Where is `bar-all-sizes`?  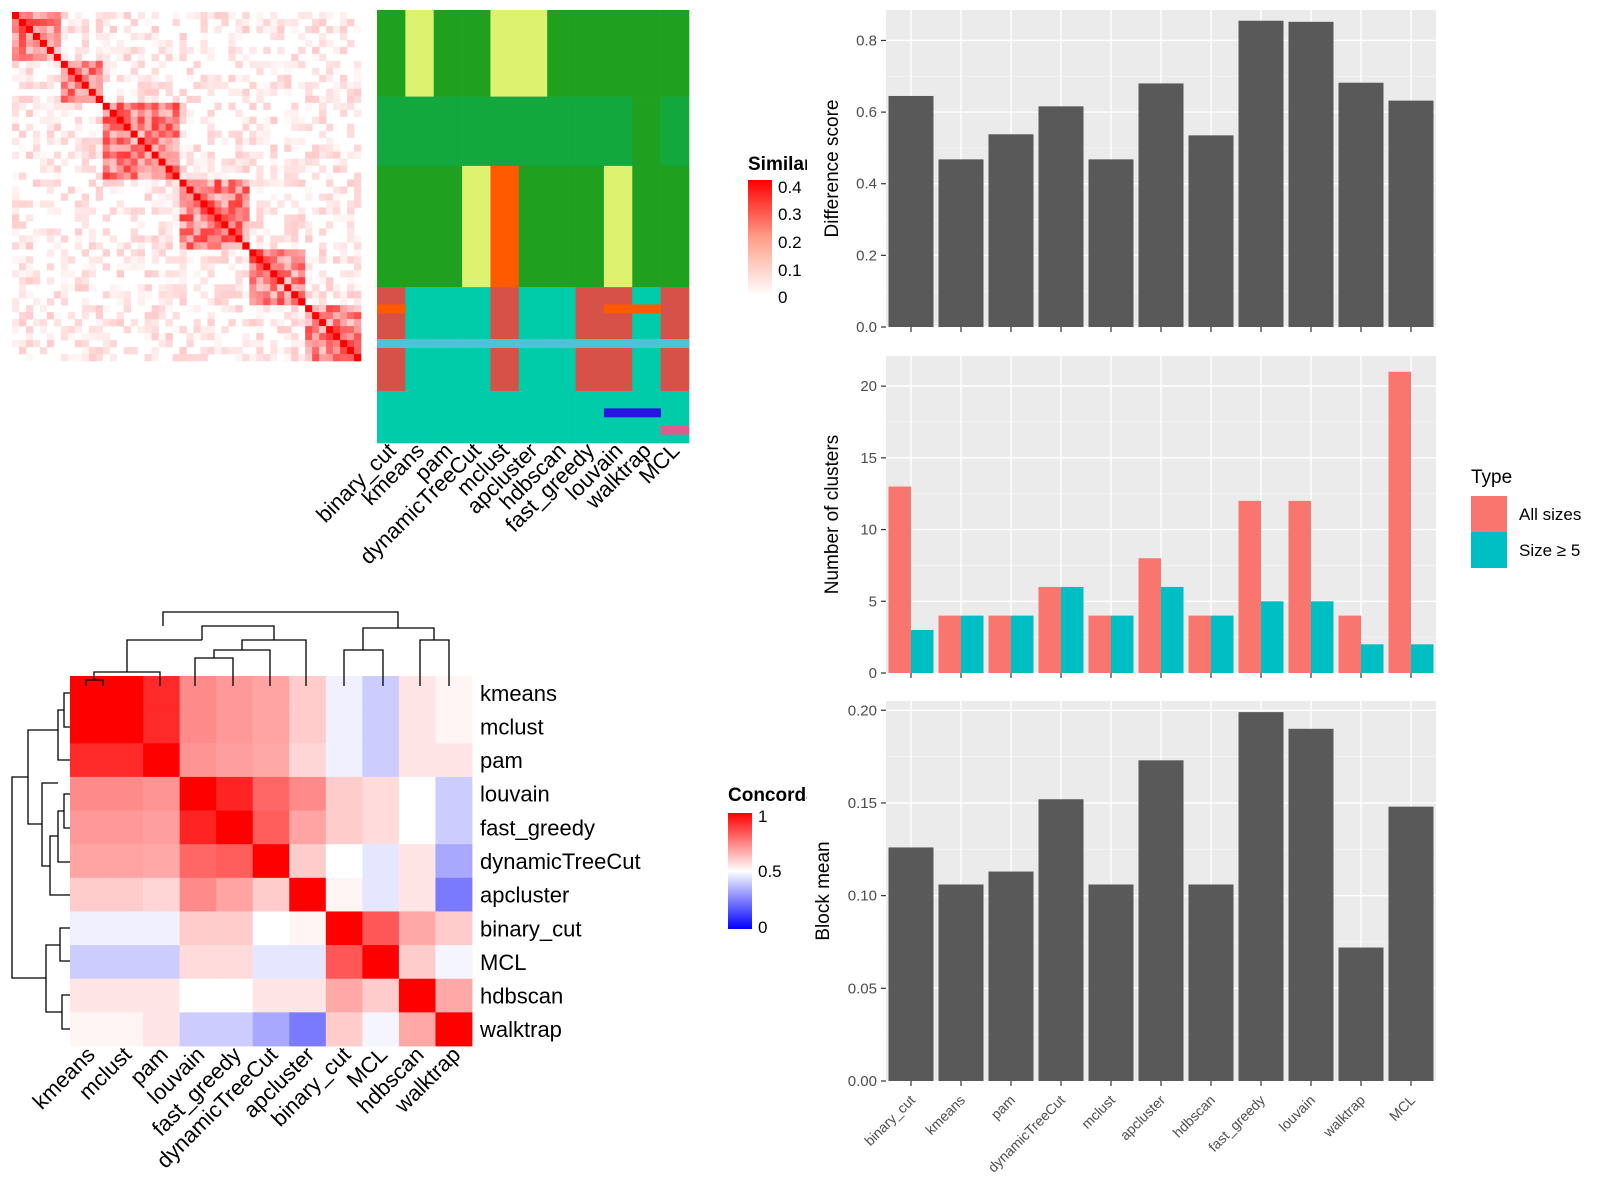 bar-all-sizes is located at coordinates (1049, 629).